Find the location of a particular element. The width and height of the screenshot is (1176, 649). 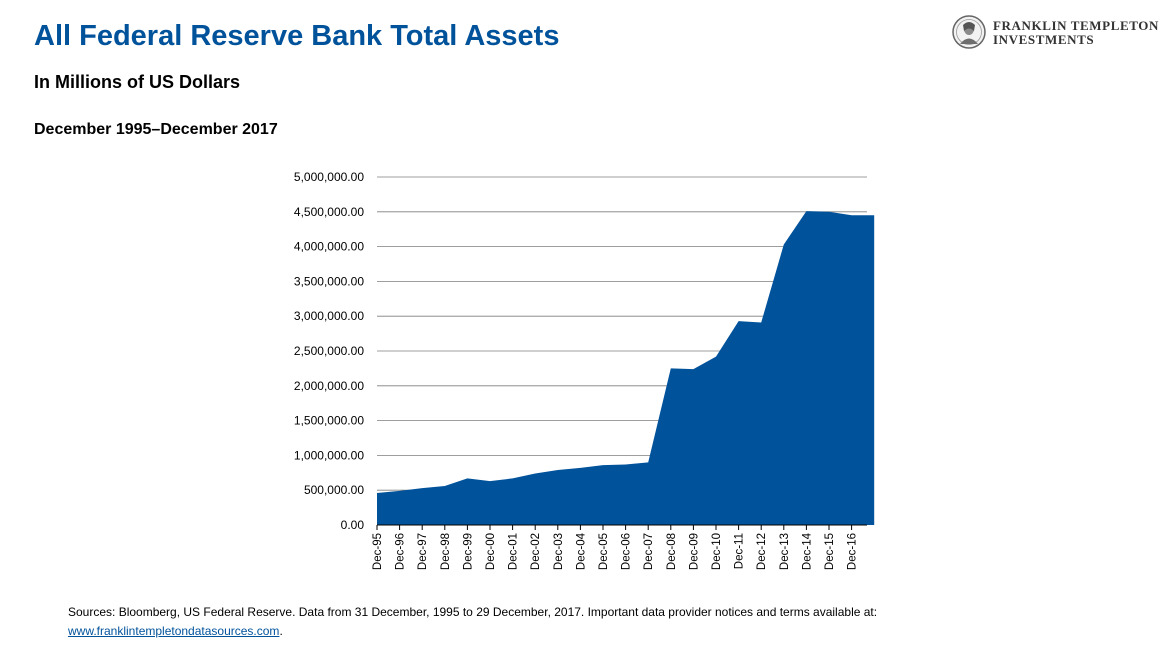

y-tick-label: 5,000,000.00 is located at coordinates (329, 177).